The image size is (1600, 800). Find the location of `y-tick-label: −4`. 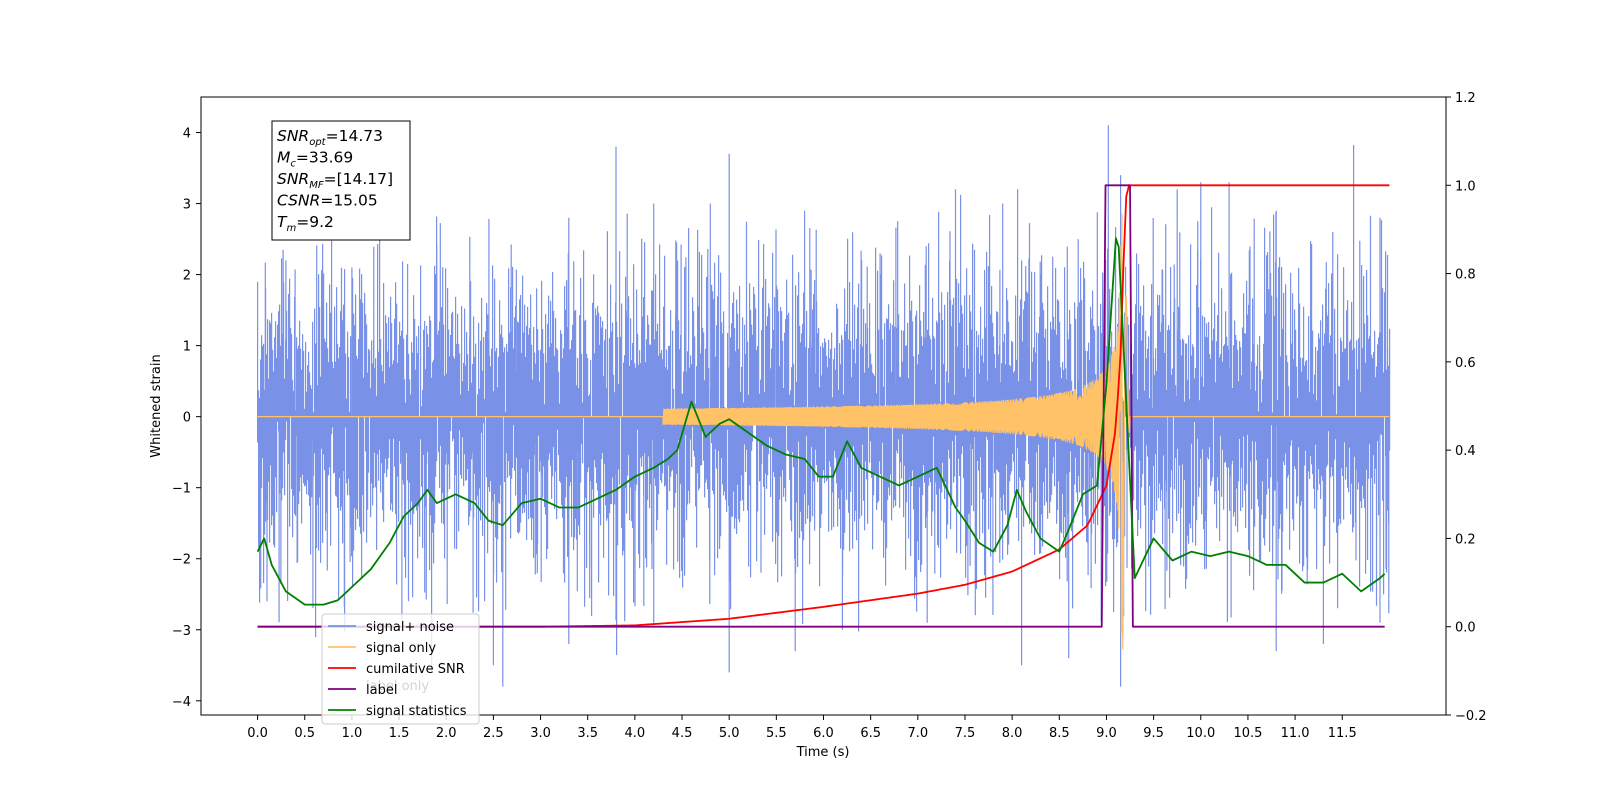

y-tick-label: −4 is located at coordinates (181, 702).